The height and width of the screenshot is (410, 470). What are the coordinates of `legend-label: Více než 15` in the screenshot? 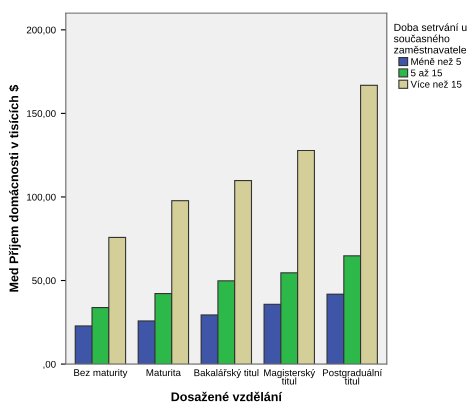 It's located at (436, 84).